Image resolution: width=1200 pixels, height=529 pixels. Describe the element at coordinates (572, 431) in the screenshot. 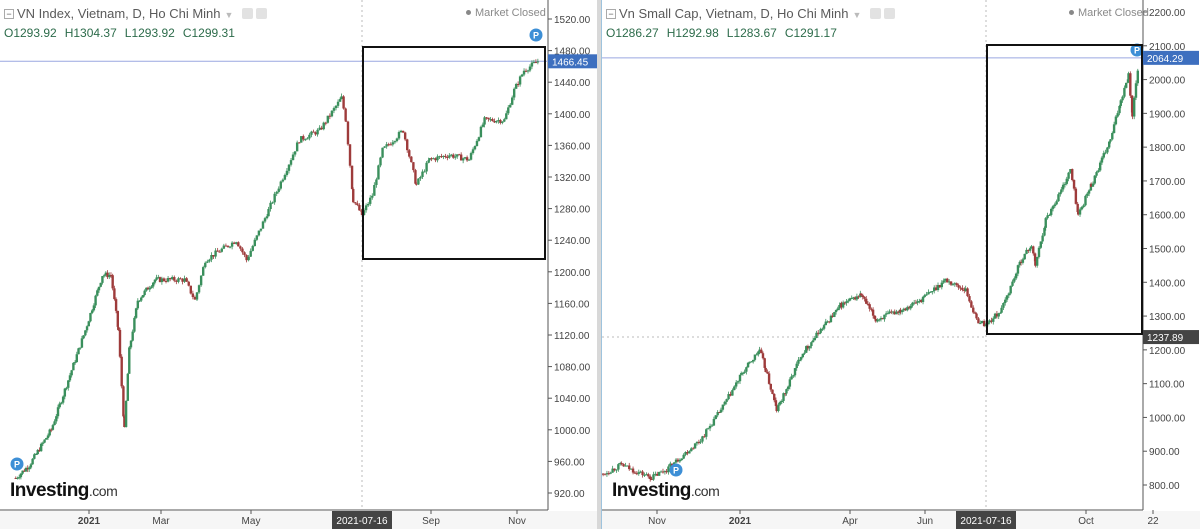

I see `price-tick-label: 1000.00` at that location.